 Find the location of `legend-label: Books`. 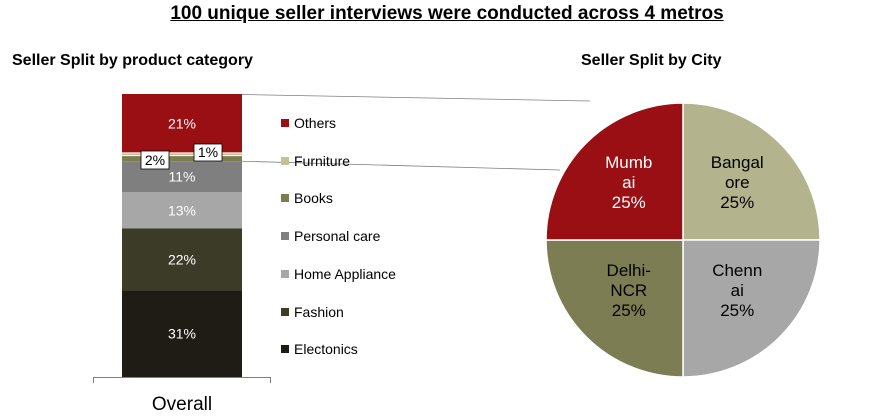

legend-label: Books is located at coordinates (313, 198).